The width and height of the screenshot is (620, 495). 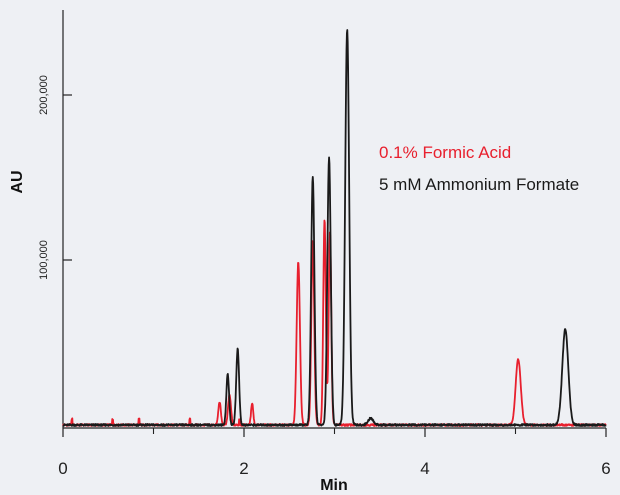 What do you see at coordinates (243, 468) in the screenshot?
I see `x-tick-label: 2` at bounding box center [243, 468].